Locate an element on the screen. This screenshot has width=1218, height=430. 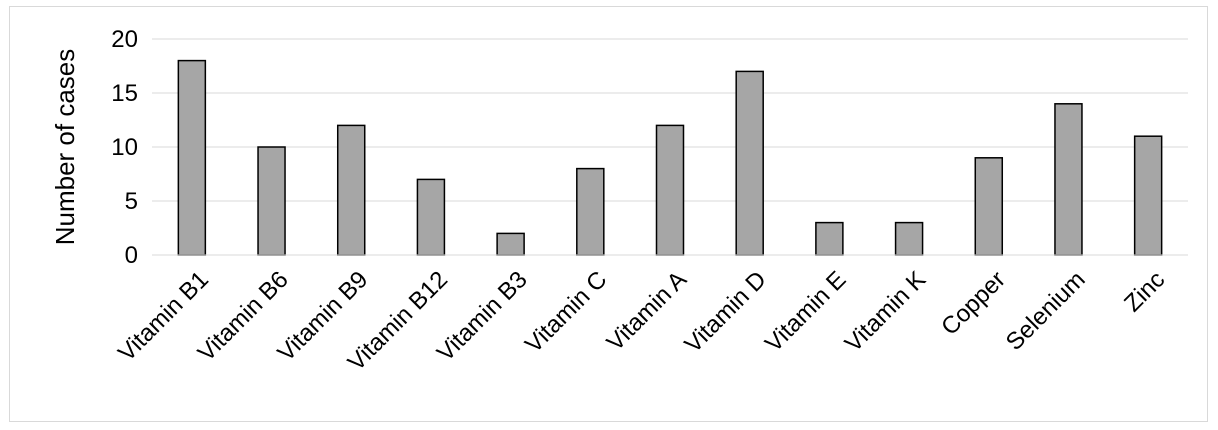
y-tick-label: 0 is located at coordinates (131, 255).